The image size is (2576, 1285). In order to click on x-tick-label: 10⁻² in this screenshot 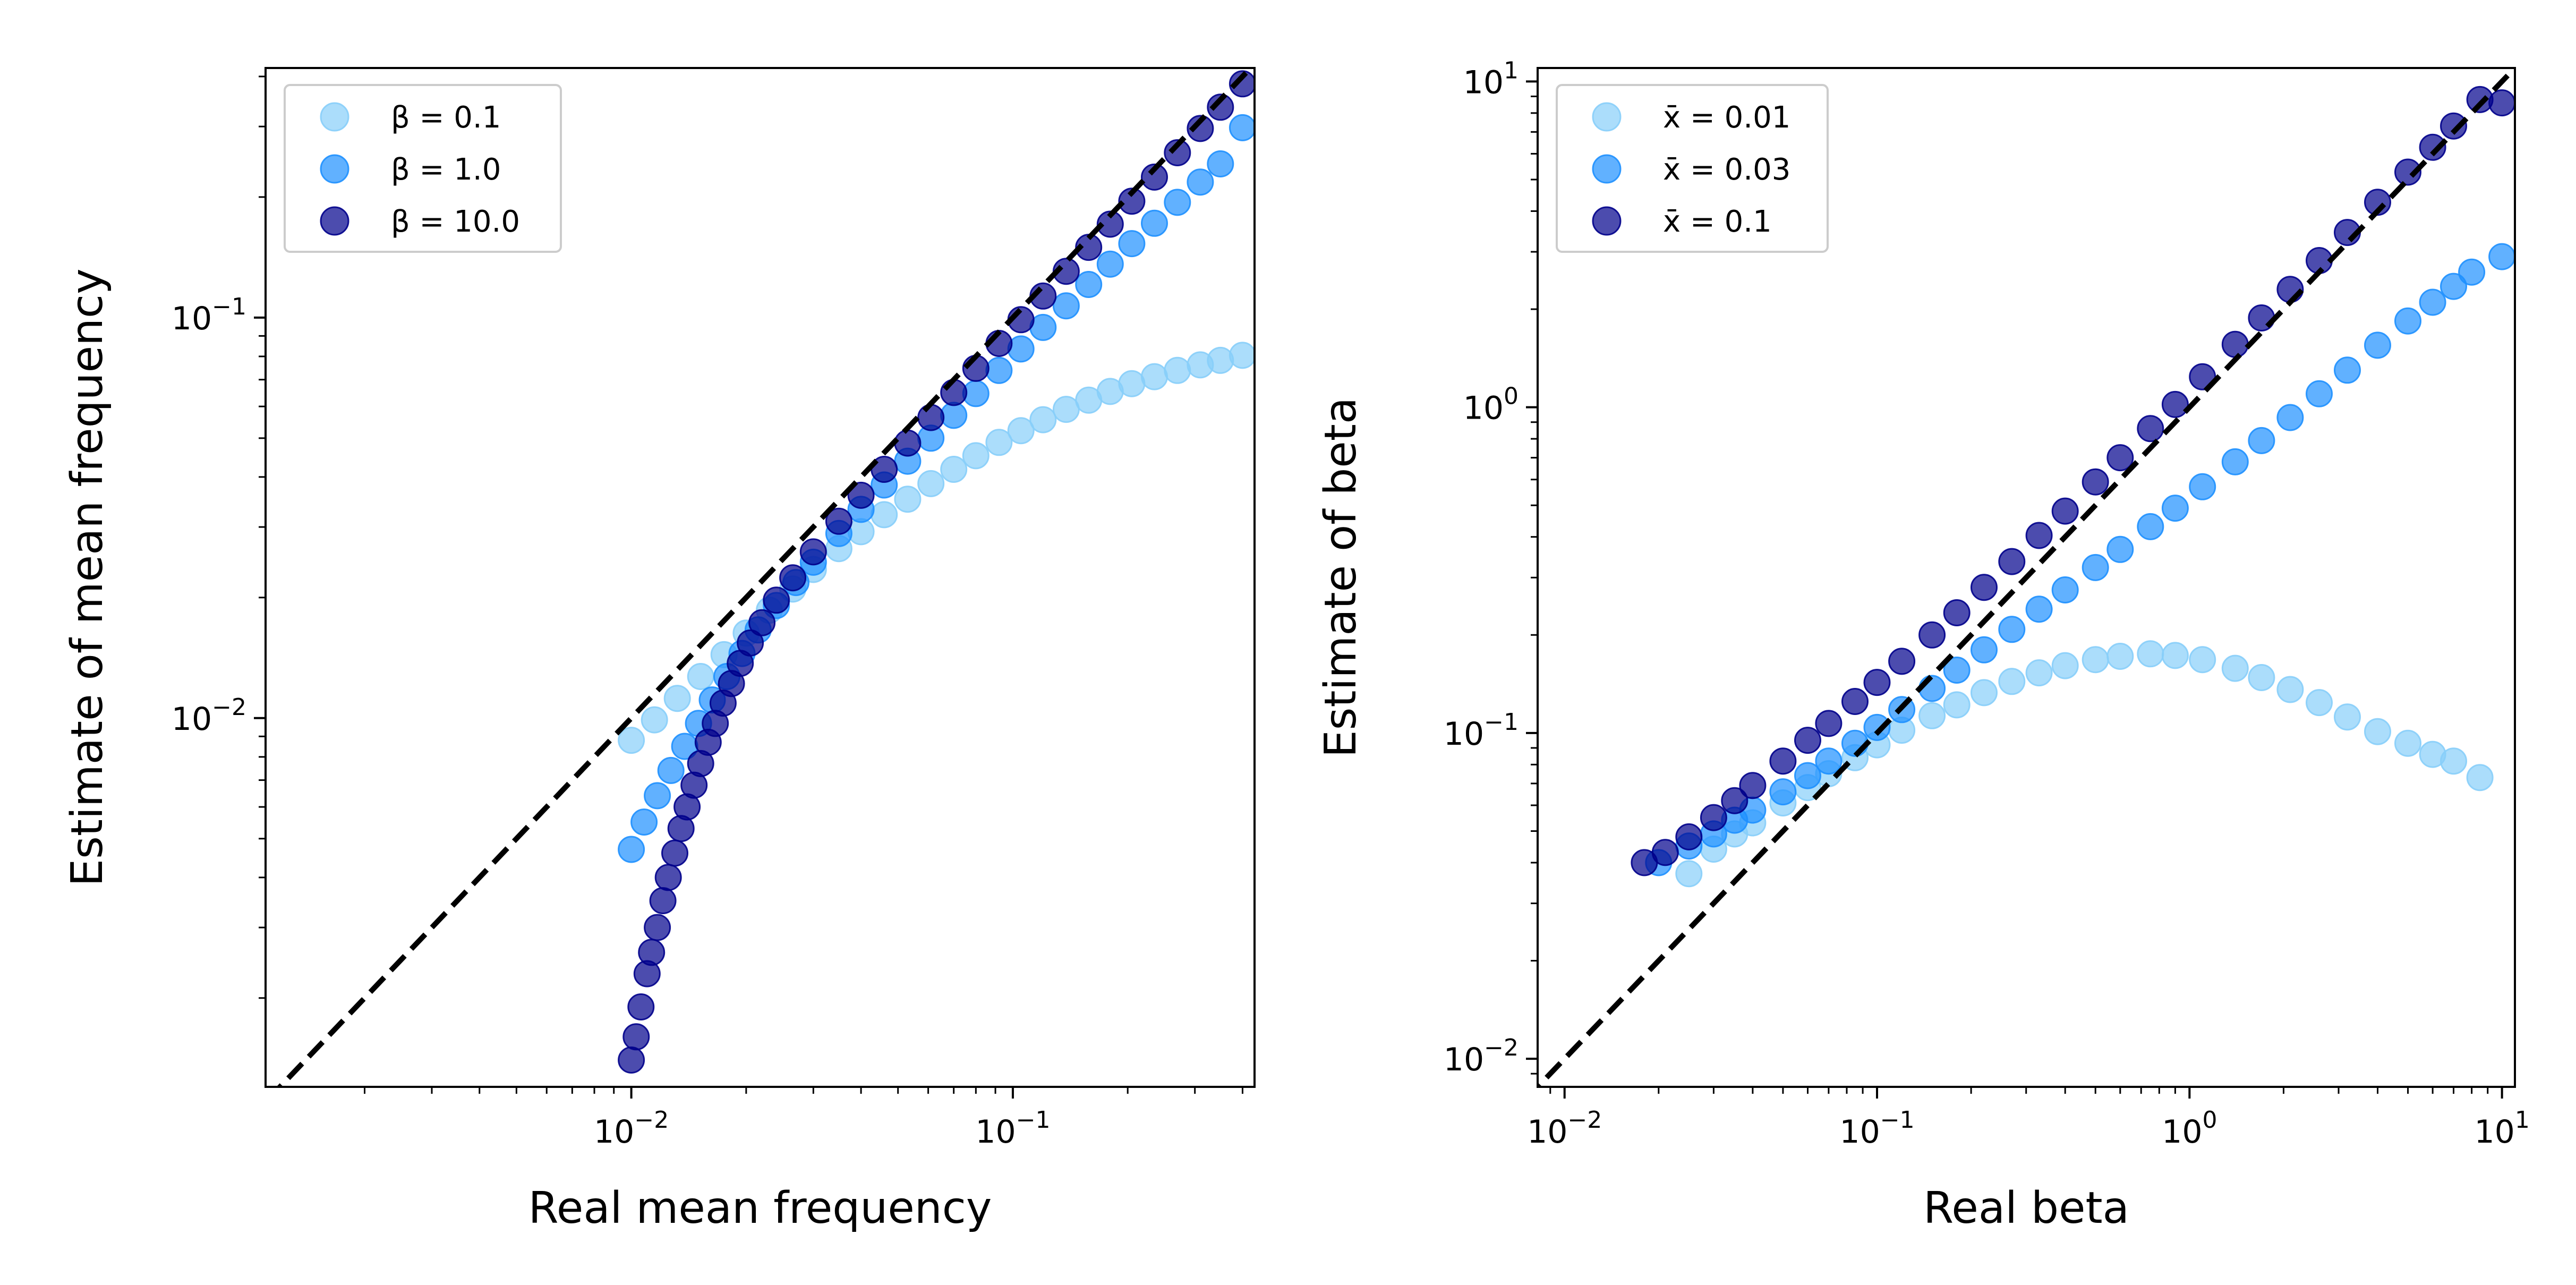, I will do `click(632, 1129)`.